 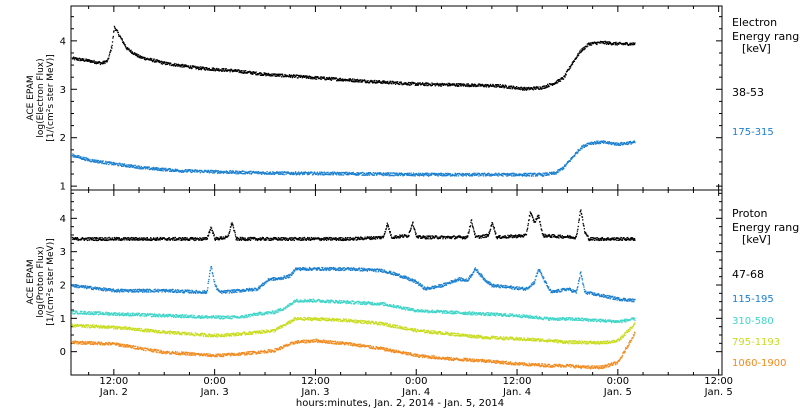 I want to click on y-tick-label: 3, so click(x=63, y=252).